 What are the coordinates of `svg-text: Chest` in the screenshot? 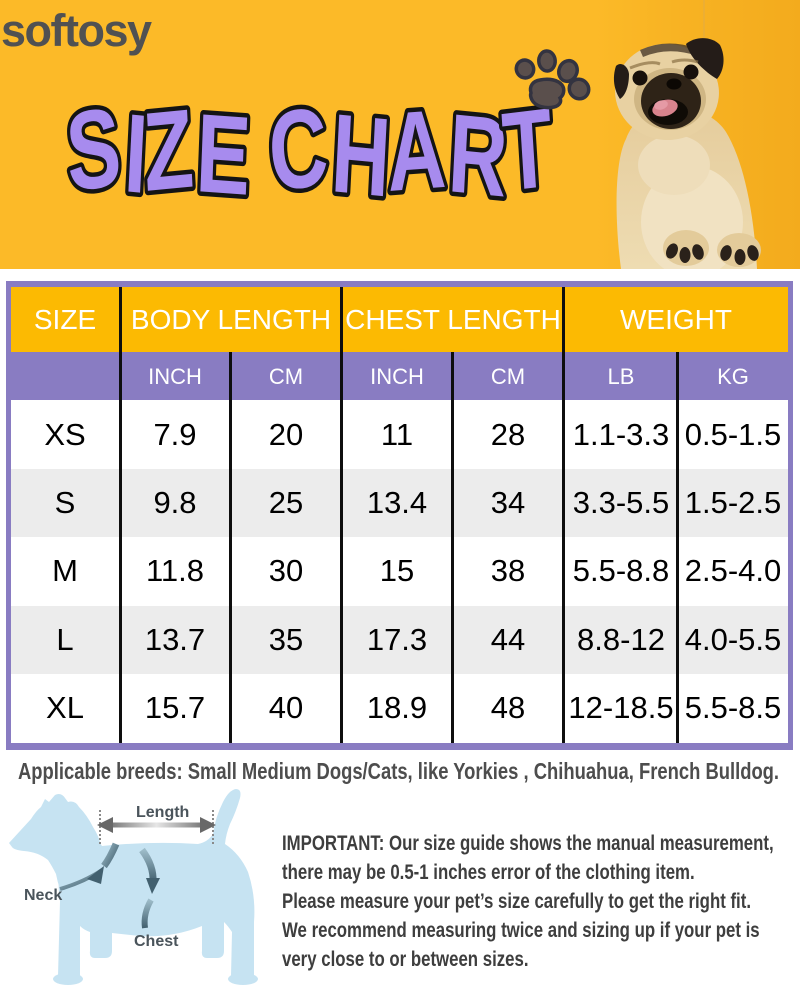 It's located at (156, 941).